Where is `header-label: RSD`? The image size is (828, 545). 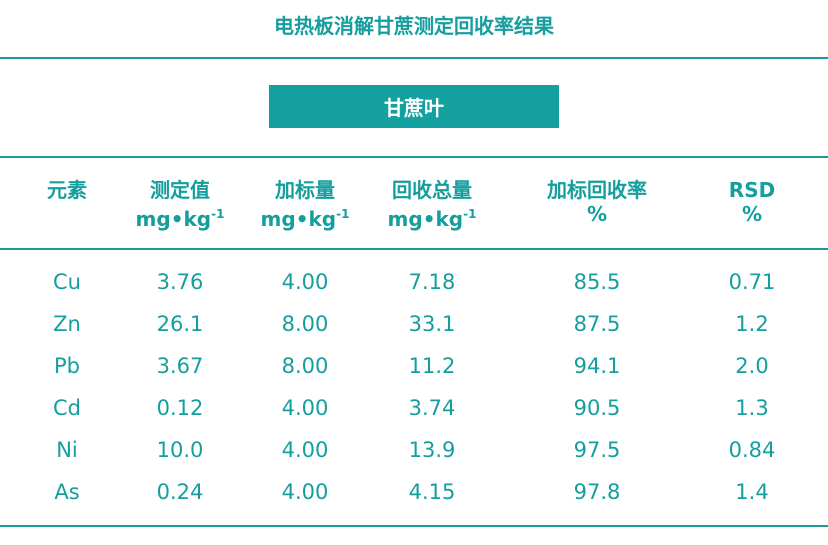 header-label: RSD is located at coordinates (752, 190).